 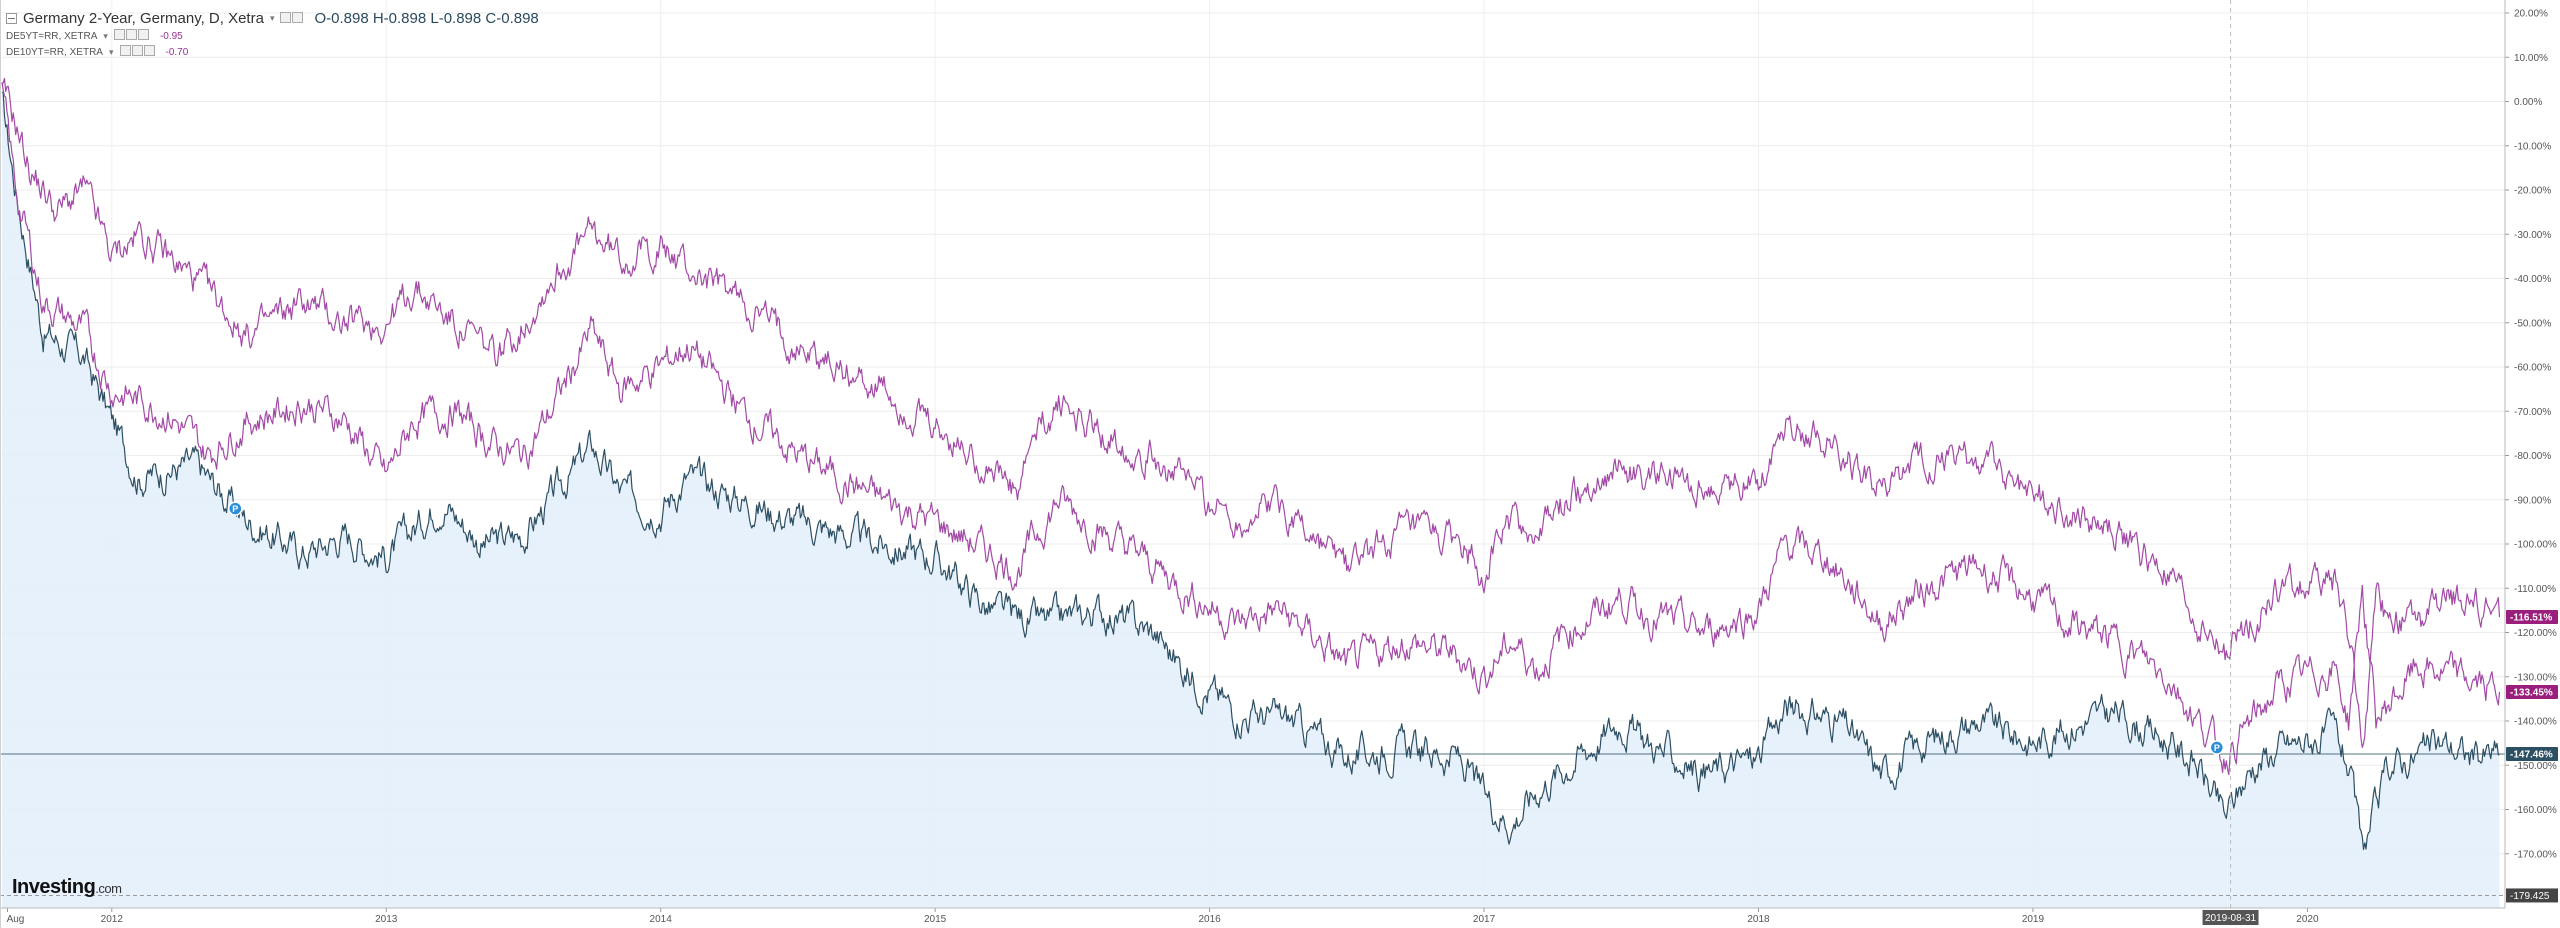 I want to click on x-tick-label: Aug, so click(x=16, y=919).